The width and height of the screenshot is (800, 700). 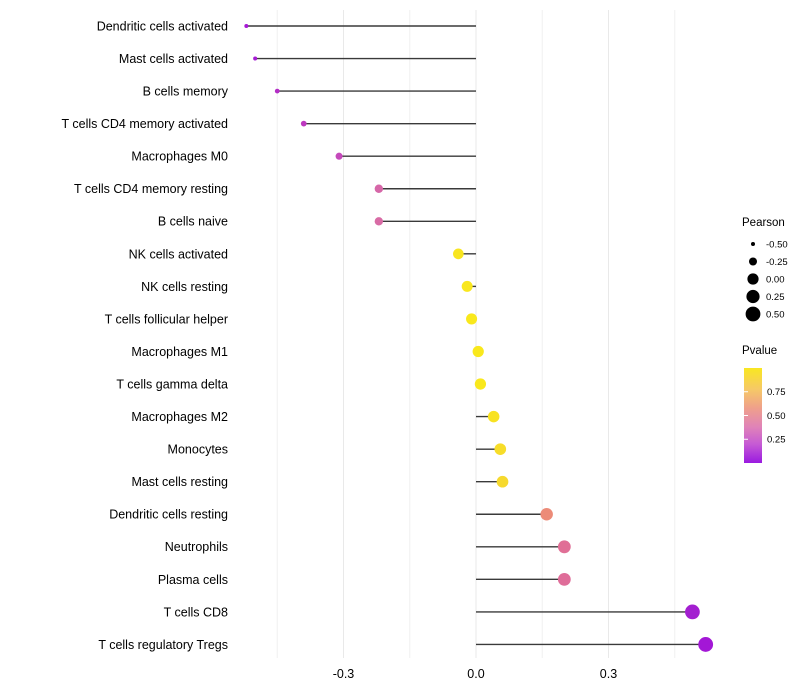 What do you see at coordinates (775, 297) in the screenshot?
I see `pearson-legend-label: 0.25` at bounding box center [775, 297].